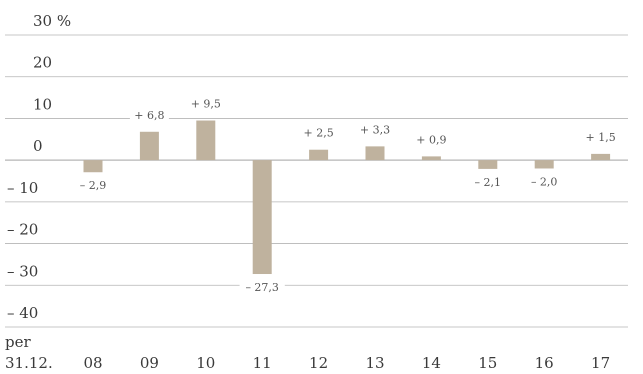  What do you see at coordinates (544, 363) in the screenshot?
I see `x-tick-label-16: 16` at bounding box center [544, 363].